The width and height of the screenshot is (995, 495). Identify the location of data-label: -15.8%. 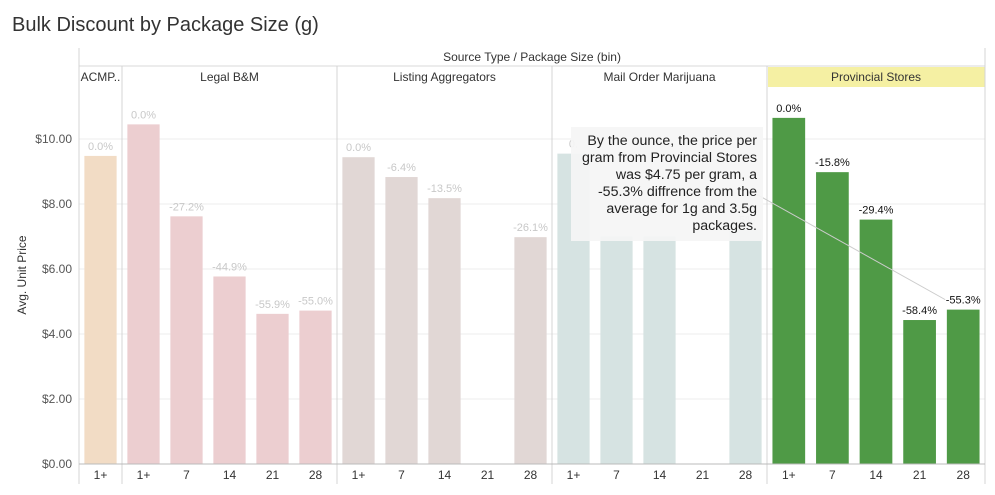
(832, 163).